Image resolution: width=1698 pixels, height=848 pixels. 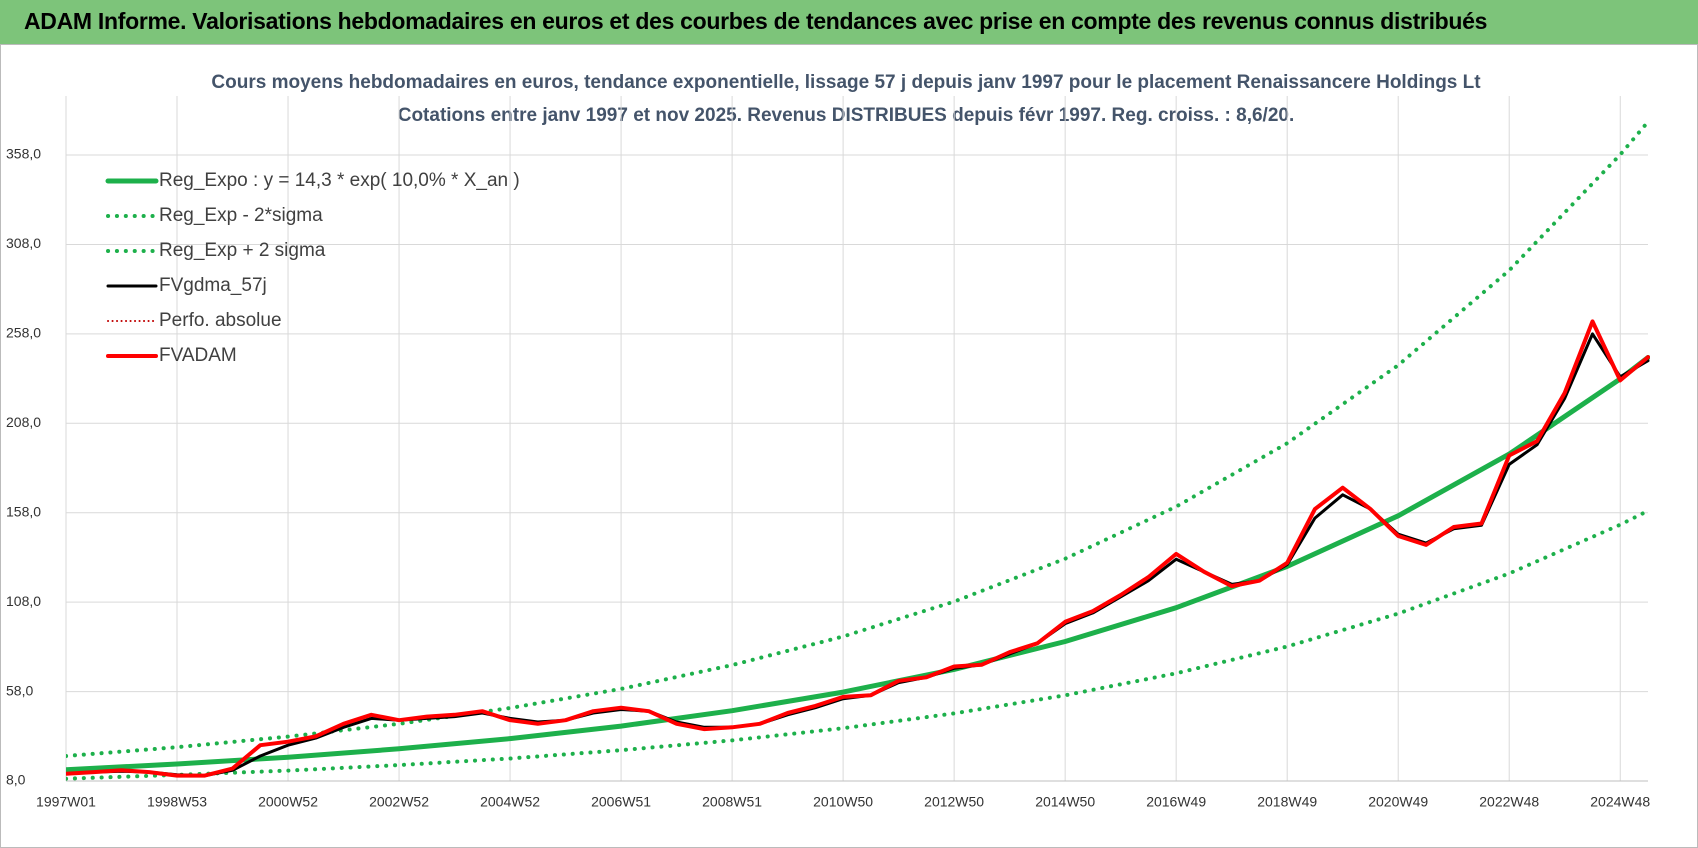 I want to click on x-tick-label: 2014W50, so click(x=1065, y=802).